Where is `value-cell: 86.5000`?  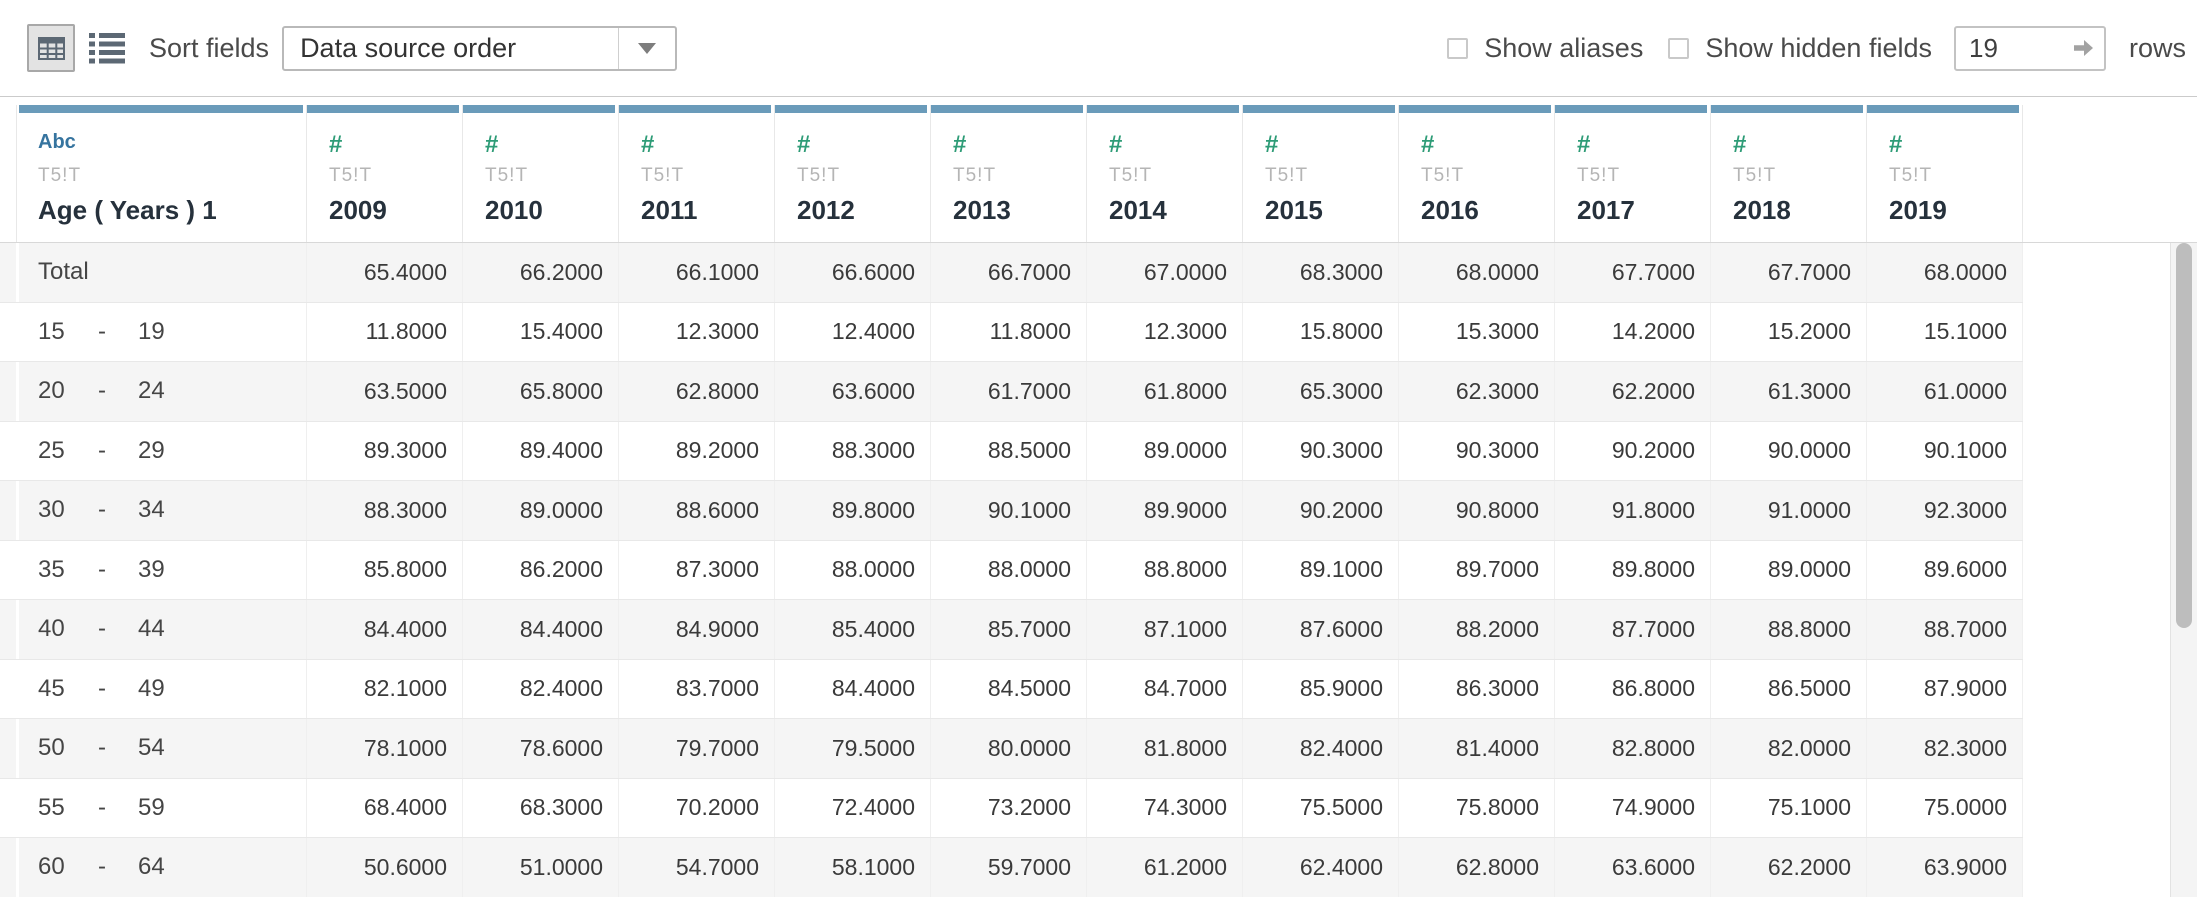
value-cell: 86.5000 is located at coordinates (1789, 688).